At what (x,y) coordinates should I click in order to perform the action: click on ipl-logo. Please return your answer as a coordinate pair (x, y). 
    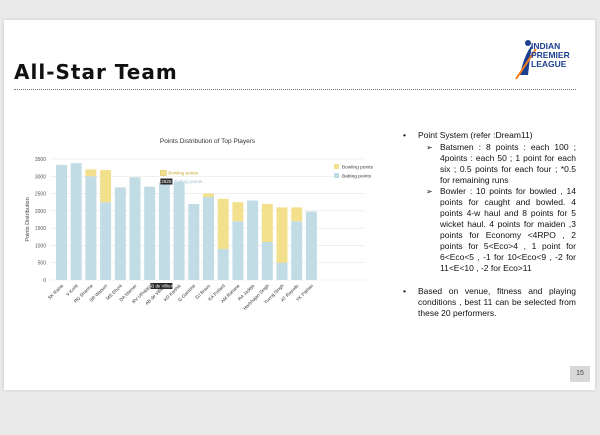
    Looking at the image, I should click on (526, 60).